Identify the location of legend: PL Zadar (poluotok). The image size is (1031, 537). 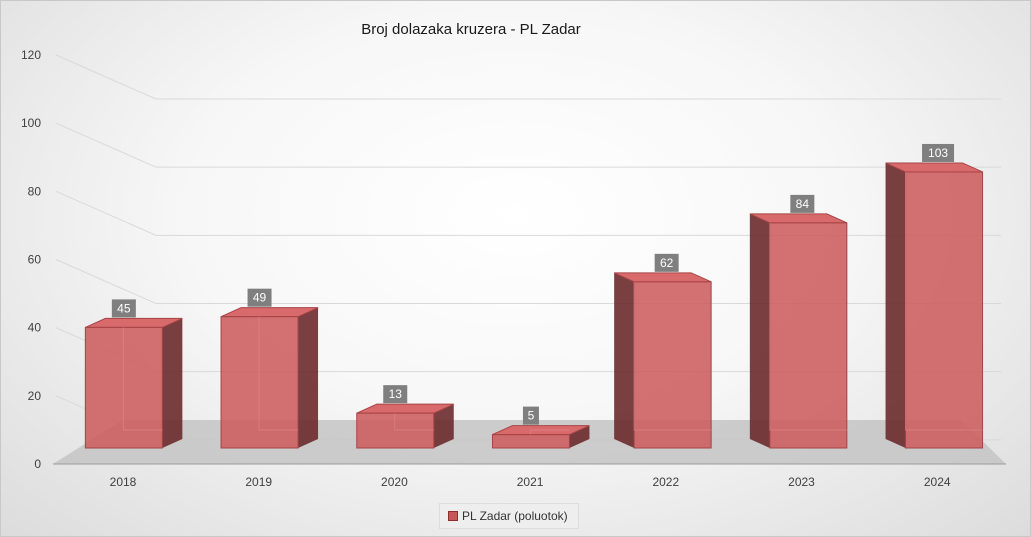
(509, 516).